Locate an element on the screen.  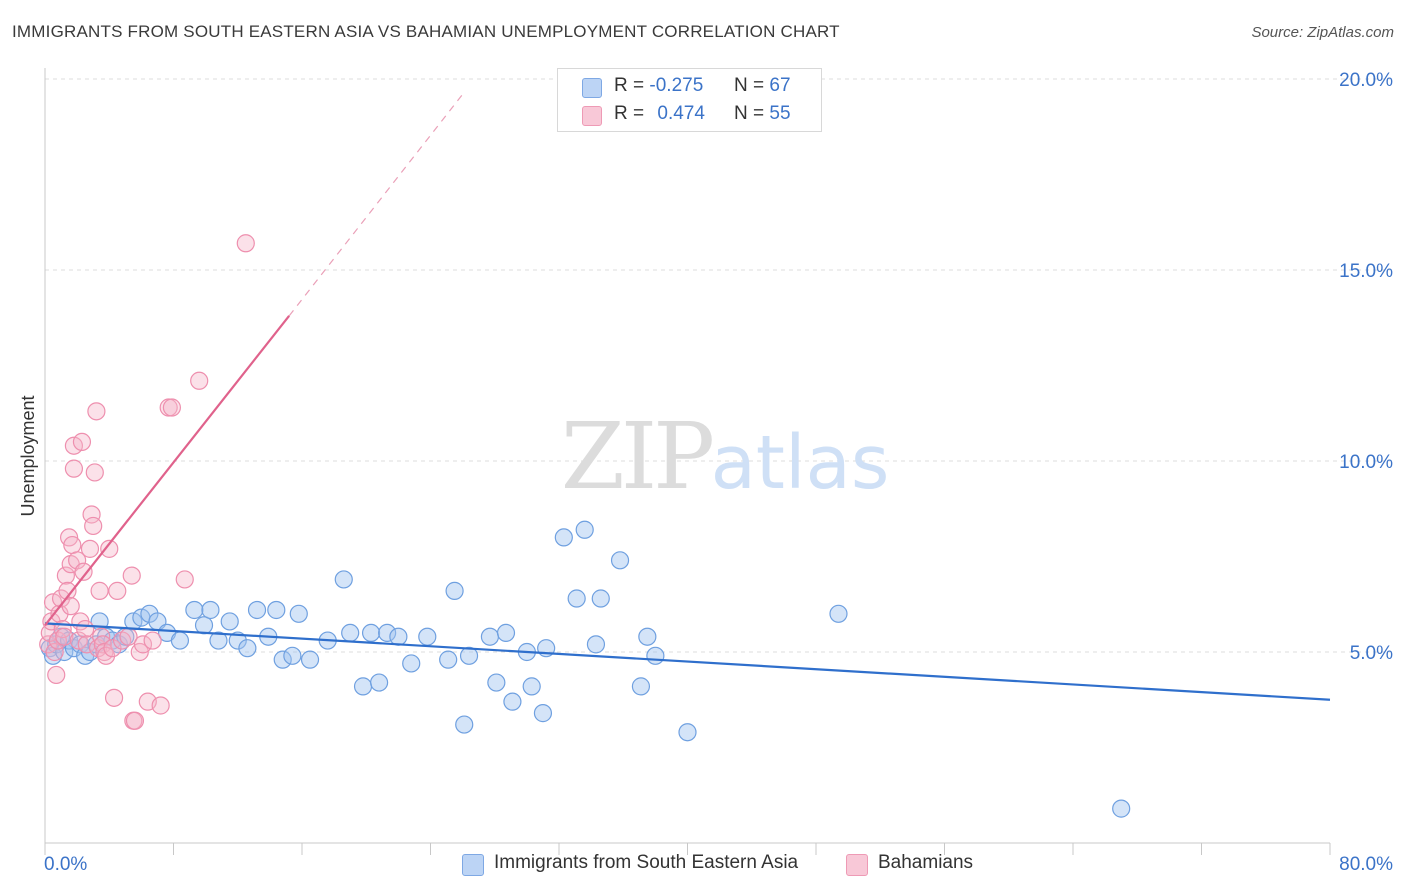
trendline-bahamians is located at coordinates (167, 470).